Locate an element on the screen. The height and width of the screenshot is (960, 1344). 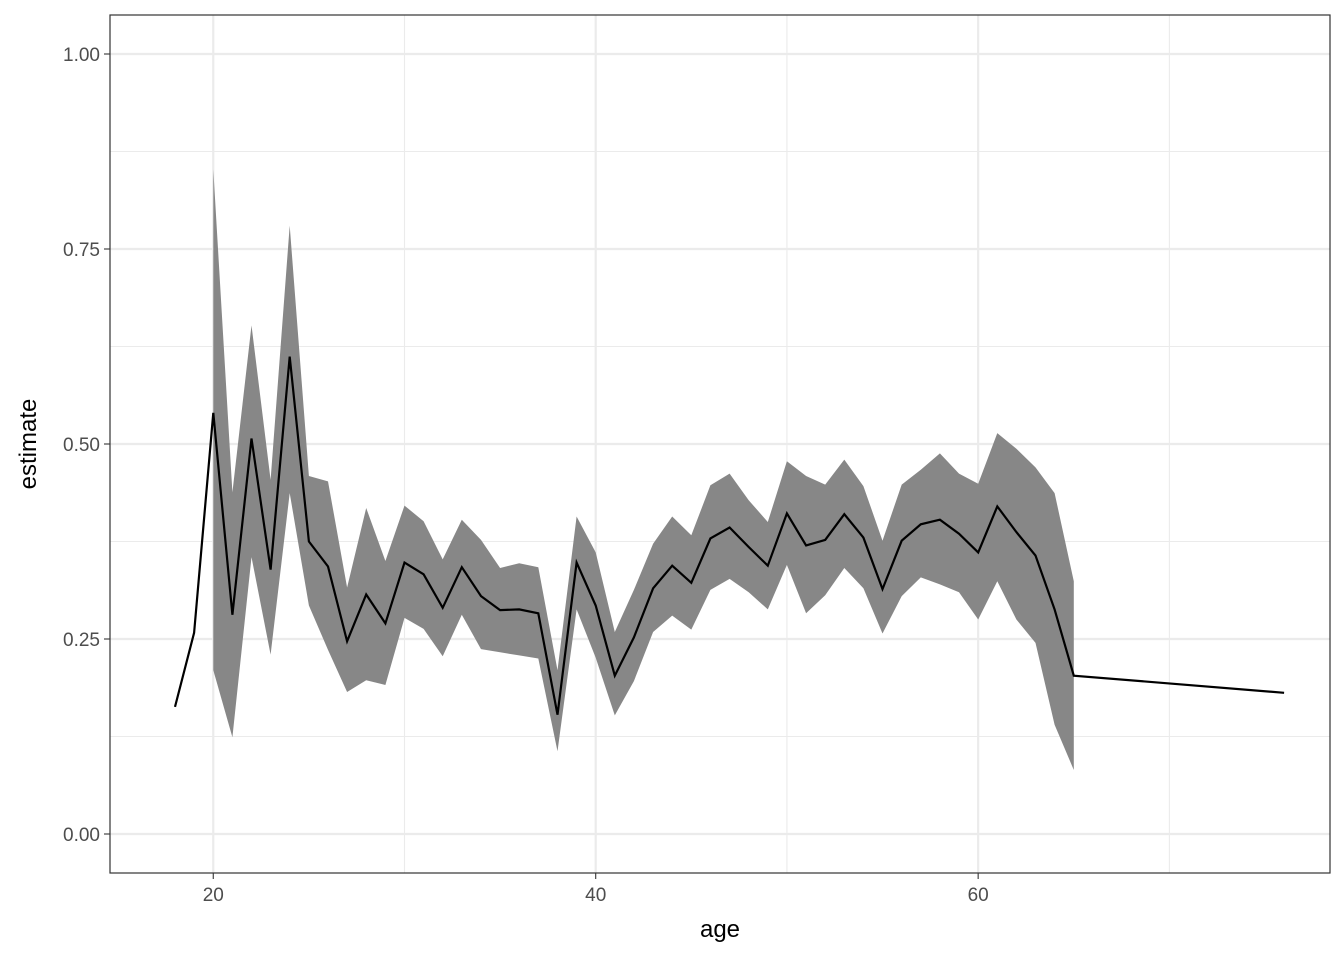
y-tick-label: 0.75 is located at coordinates (81, 250).